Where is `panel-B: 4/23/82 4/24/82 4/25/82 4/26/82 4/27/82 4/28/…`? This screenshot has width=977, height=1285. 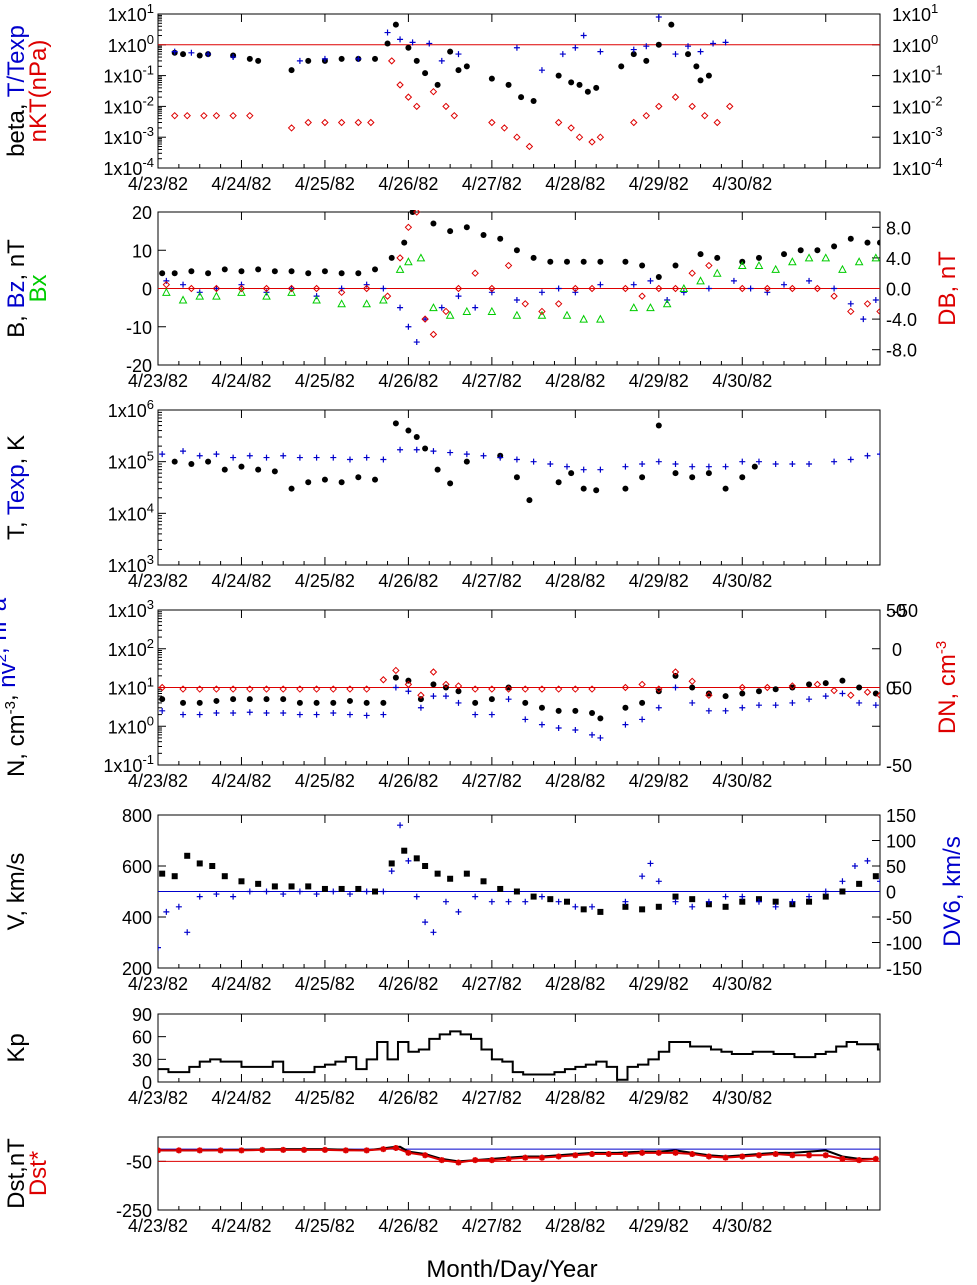
panel-B: 4/23/82 4/24/82 4/25/82 4/26/82 4/27/82 4/28/… is located at coordinates (482, 297).